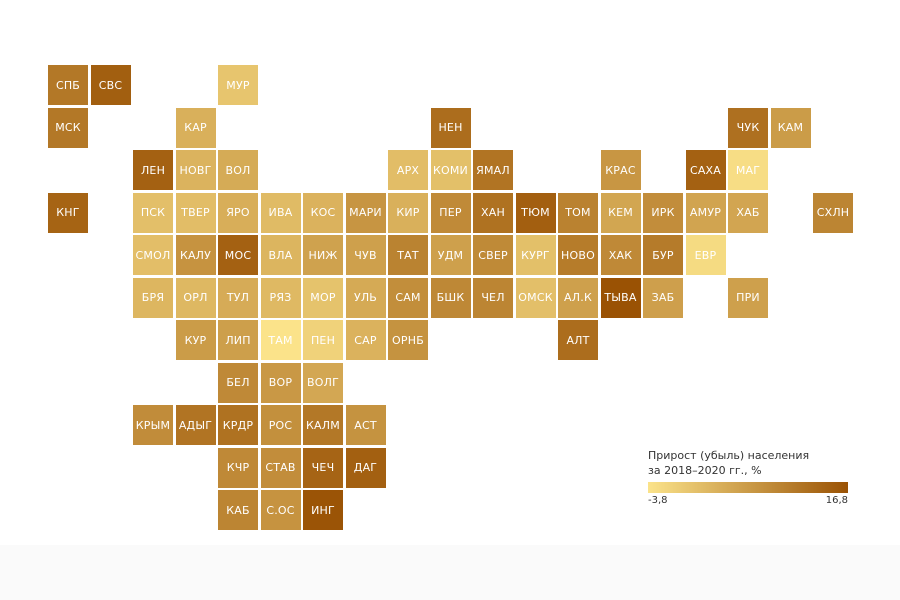 This screenshot has width=900, height=600. What do you see at coordinates (663, 255) in the screenshot?
I see `region-tile: БУР` at bounding box center [663, 255].